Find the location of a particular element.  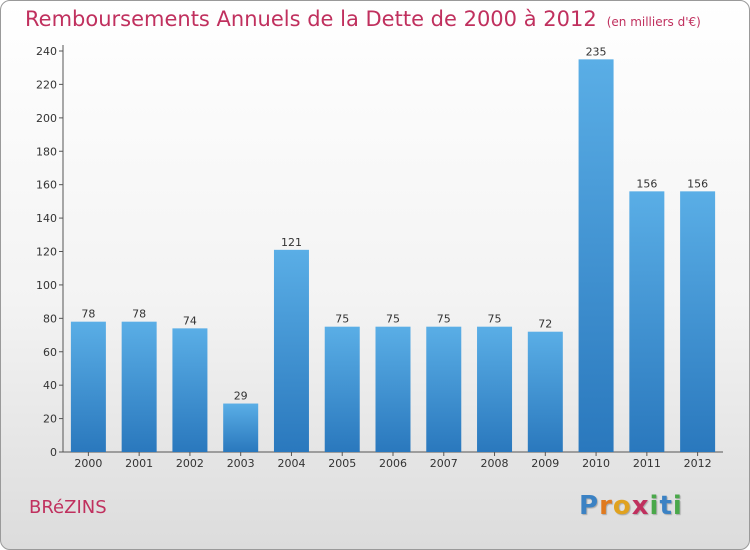

x-tick-label: 2006 is located at coordinates (393, 463).